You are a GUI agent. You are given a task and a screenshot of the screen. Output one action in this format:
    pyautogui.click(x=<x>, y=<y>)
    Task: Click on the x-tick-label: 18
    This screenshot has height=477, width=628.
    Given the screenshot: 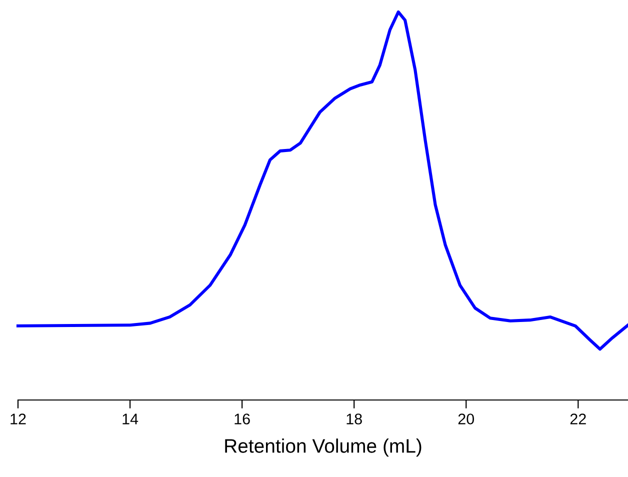 What is the action you would take?
    pyautogui.click(x=354, y=419)
    